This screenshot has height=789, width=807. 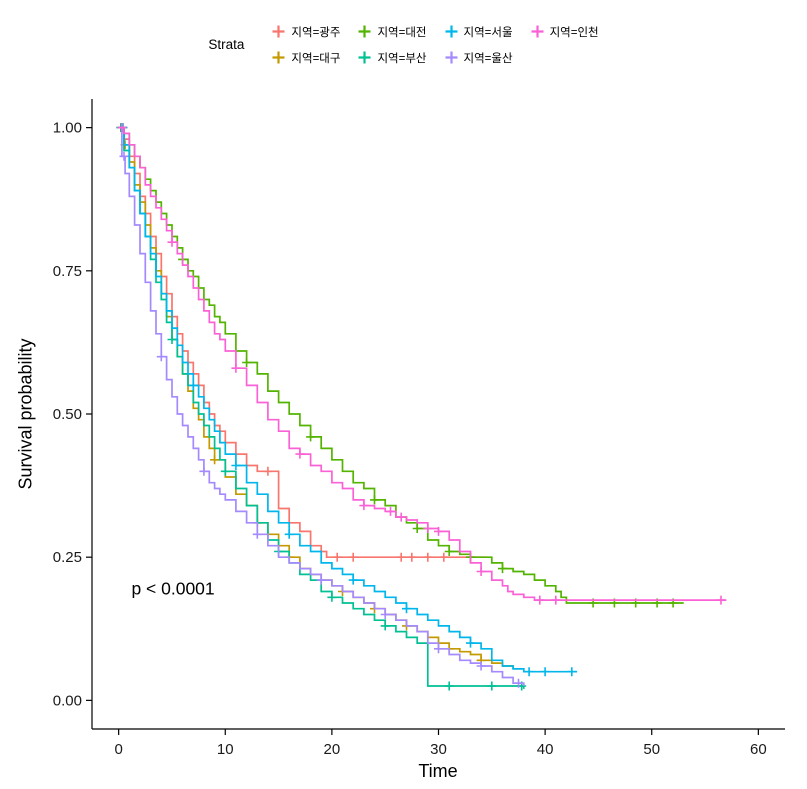 I want to click on legend-title: Strata, so click(x=226, y=44).